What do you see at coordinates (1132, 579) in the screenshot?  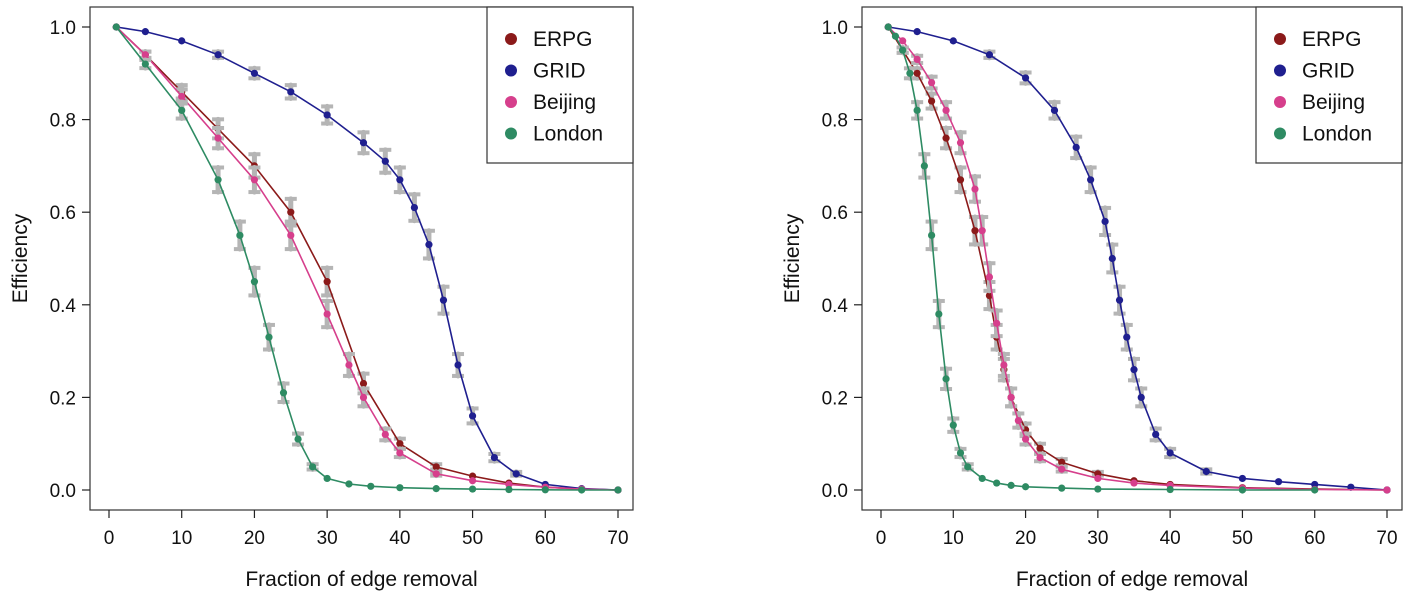 I see `p1-x-axis-label: Fraction of edge removal` at bounding box center [1132, 579].